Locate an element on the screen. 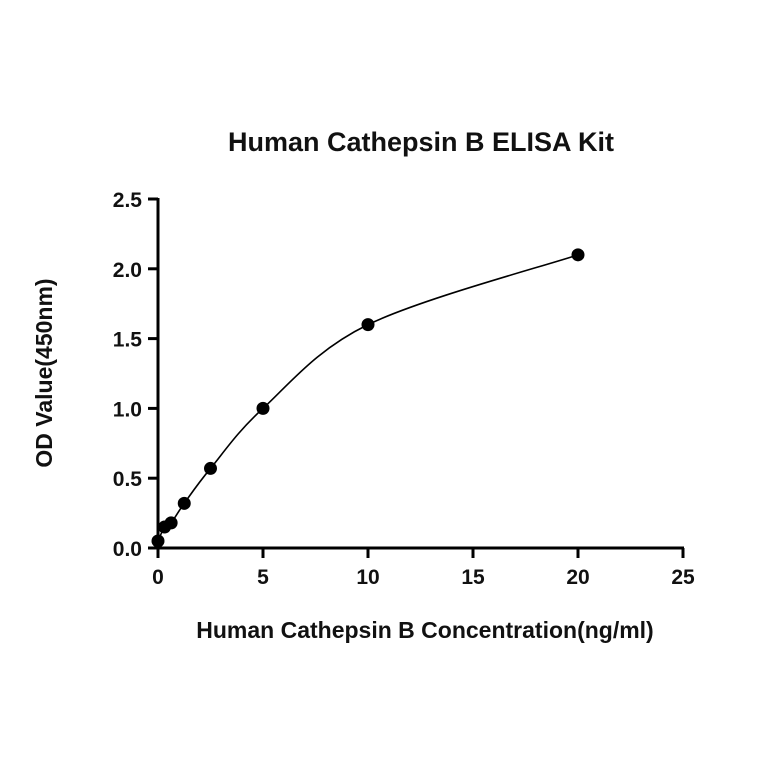 Image resolution: width=764 pixels, height=764 pixels. x-tick-label: 15 is located at coordinates (473, 577).